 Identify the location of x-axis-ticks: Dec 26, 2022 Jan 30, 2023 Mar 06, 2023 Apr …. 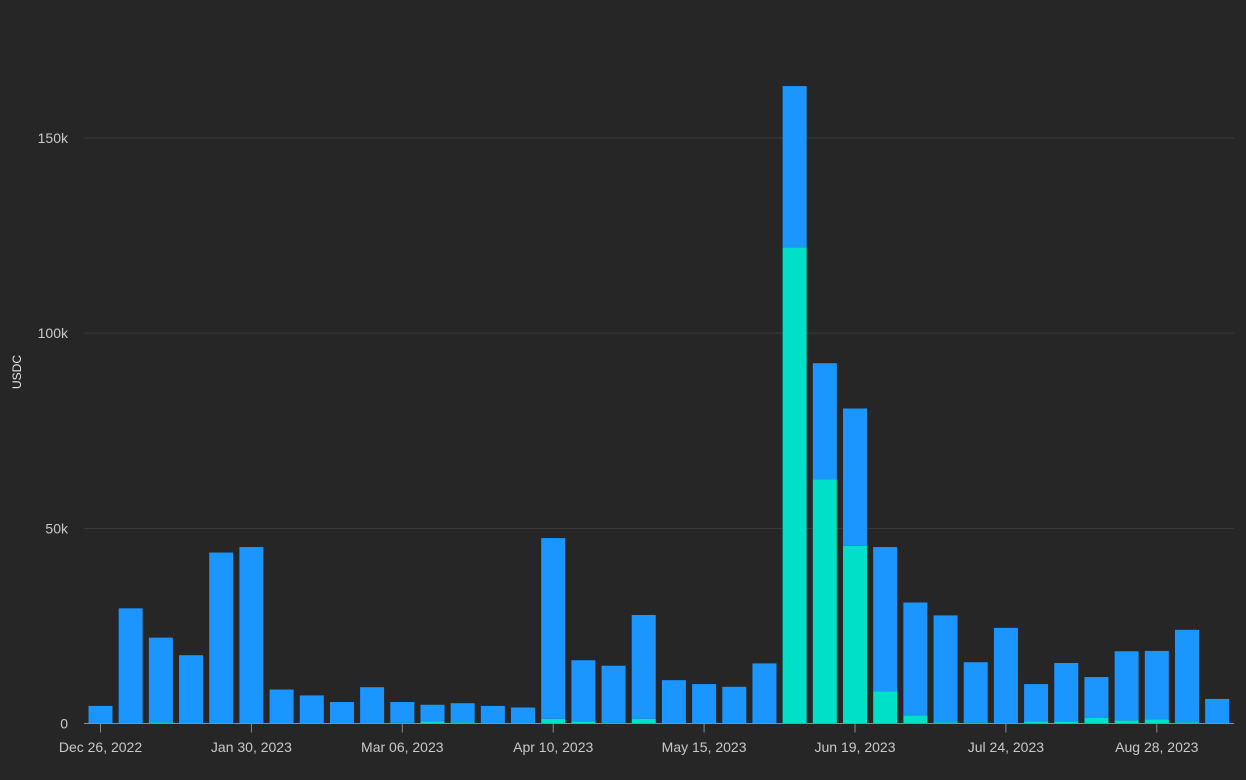
(629, 740).